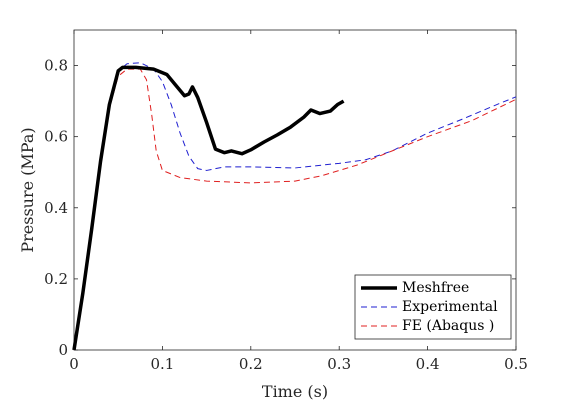  I want to click on x-tick-label: 0.4, so click(428, 364).